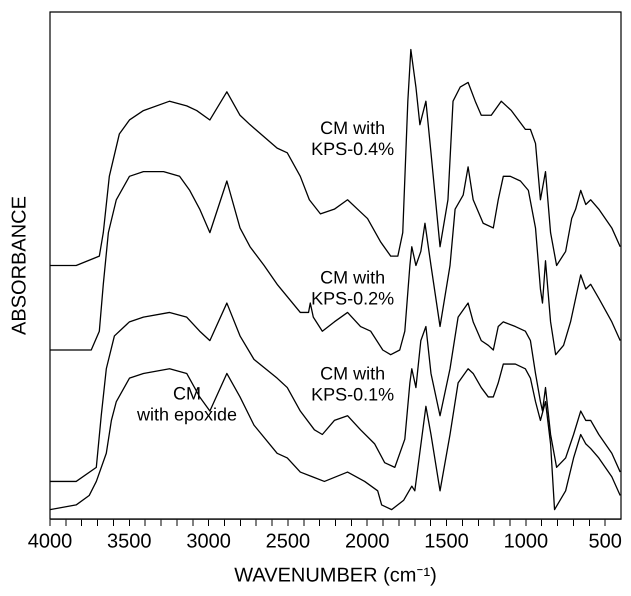 This screenshot has width=631, height=596. What do you see at coordinates (352, 287) in the screenshot?
I see `series-label: CM with KPS-0.2%` at bounding box center [352, 287].